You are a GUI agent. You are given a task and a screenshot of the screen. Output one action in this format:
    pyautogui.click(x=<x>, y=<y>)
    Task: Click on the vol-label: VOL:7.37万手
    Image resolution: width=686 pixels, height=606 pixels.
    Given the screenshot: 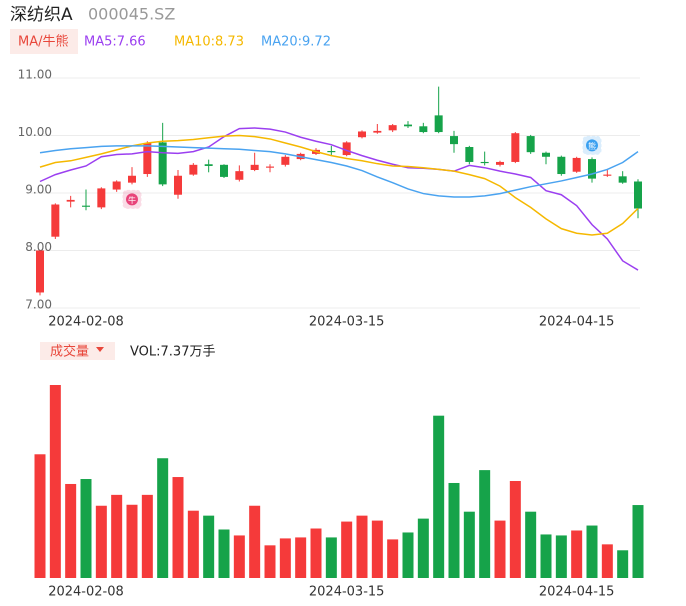 What is the action you would take?
    pyautogui.click(x=172, y=352)
    